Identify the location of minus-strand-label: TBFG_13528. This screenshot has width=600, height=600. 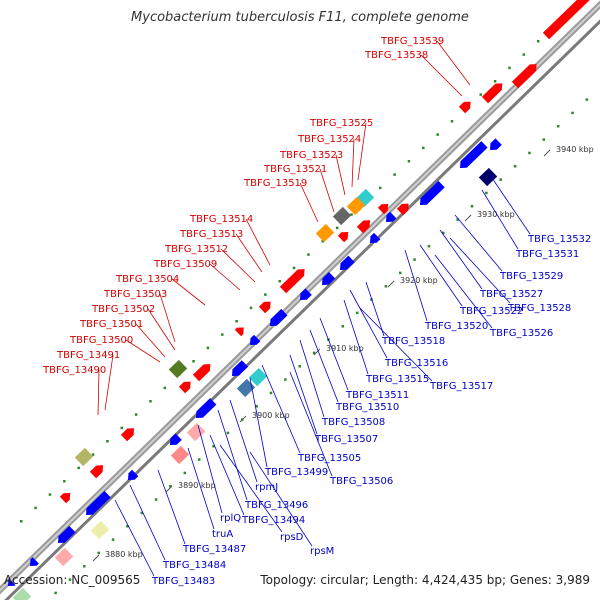
(539, 308).